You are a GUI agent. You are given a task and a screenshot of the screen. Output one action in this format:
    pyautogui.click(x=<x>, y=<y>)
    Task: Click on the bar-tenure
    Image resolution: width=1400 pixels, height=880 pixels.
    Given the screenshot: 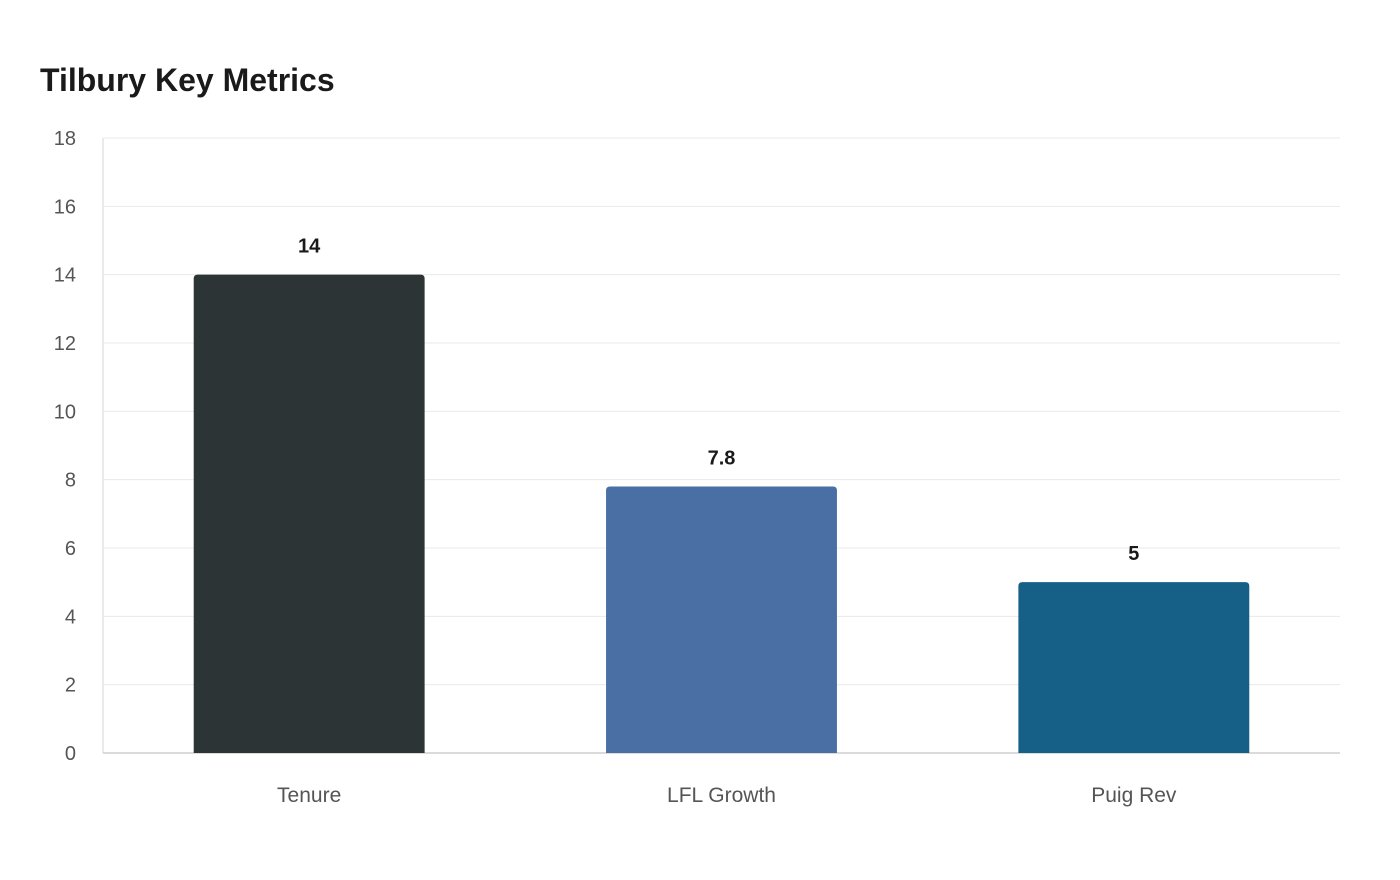 What is the action you would take?
    pyautogui.click(x=309, y=513)
    